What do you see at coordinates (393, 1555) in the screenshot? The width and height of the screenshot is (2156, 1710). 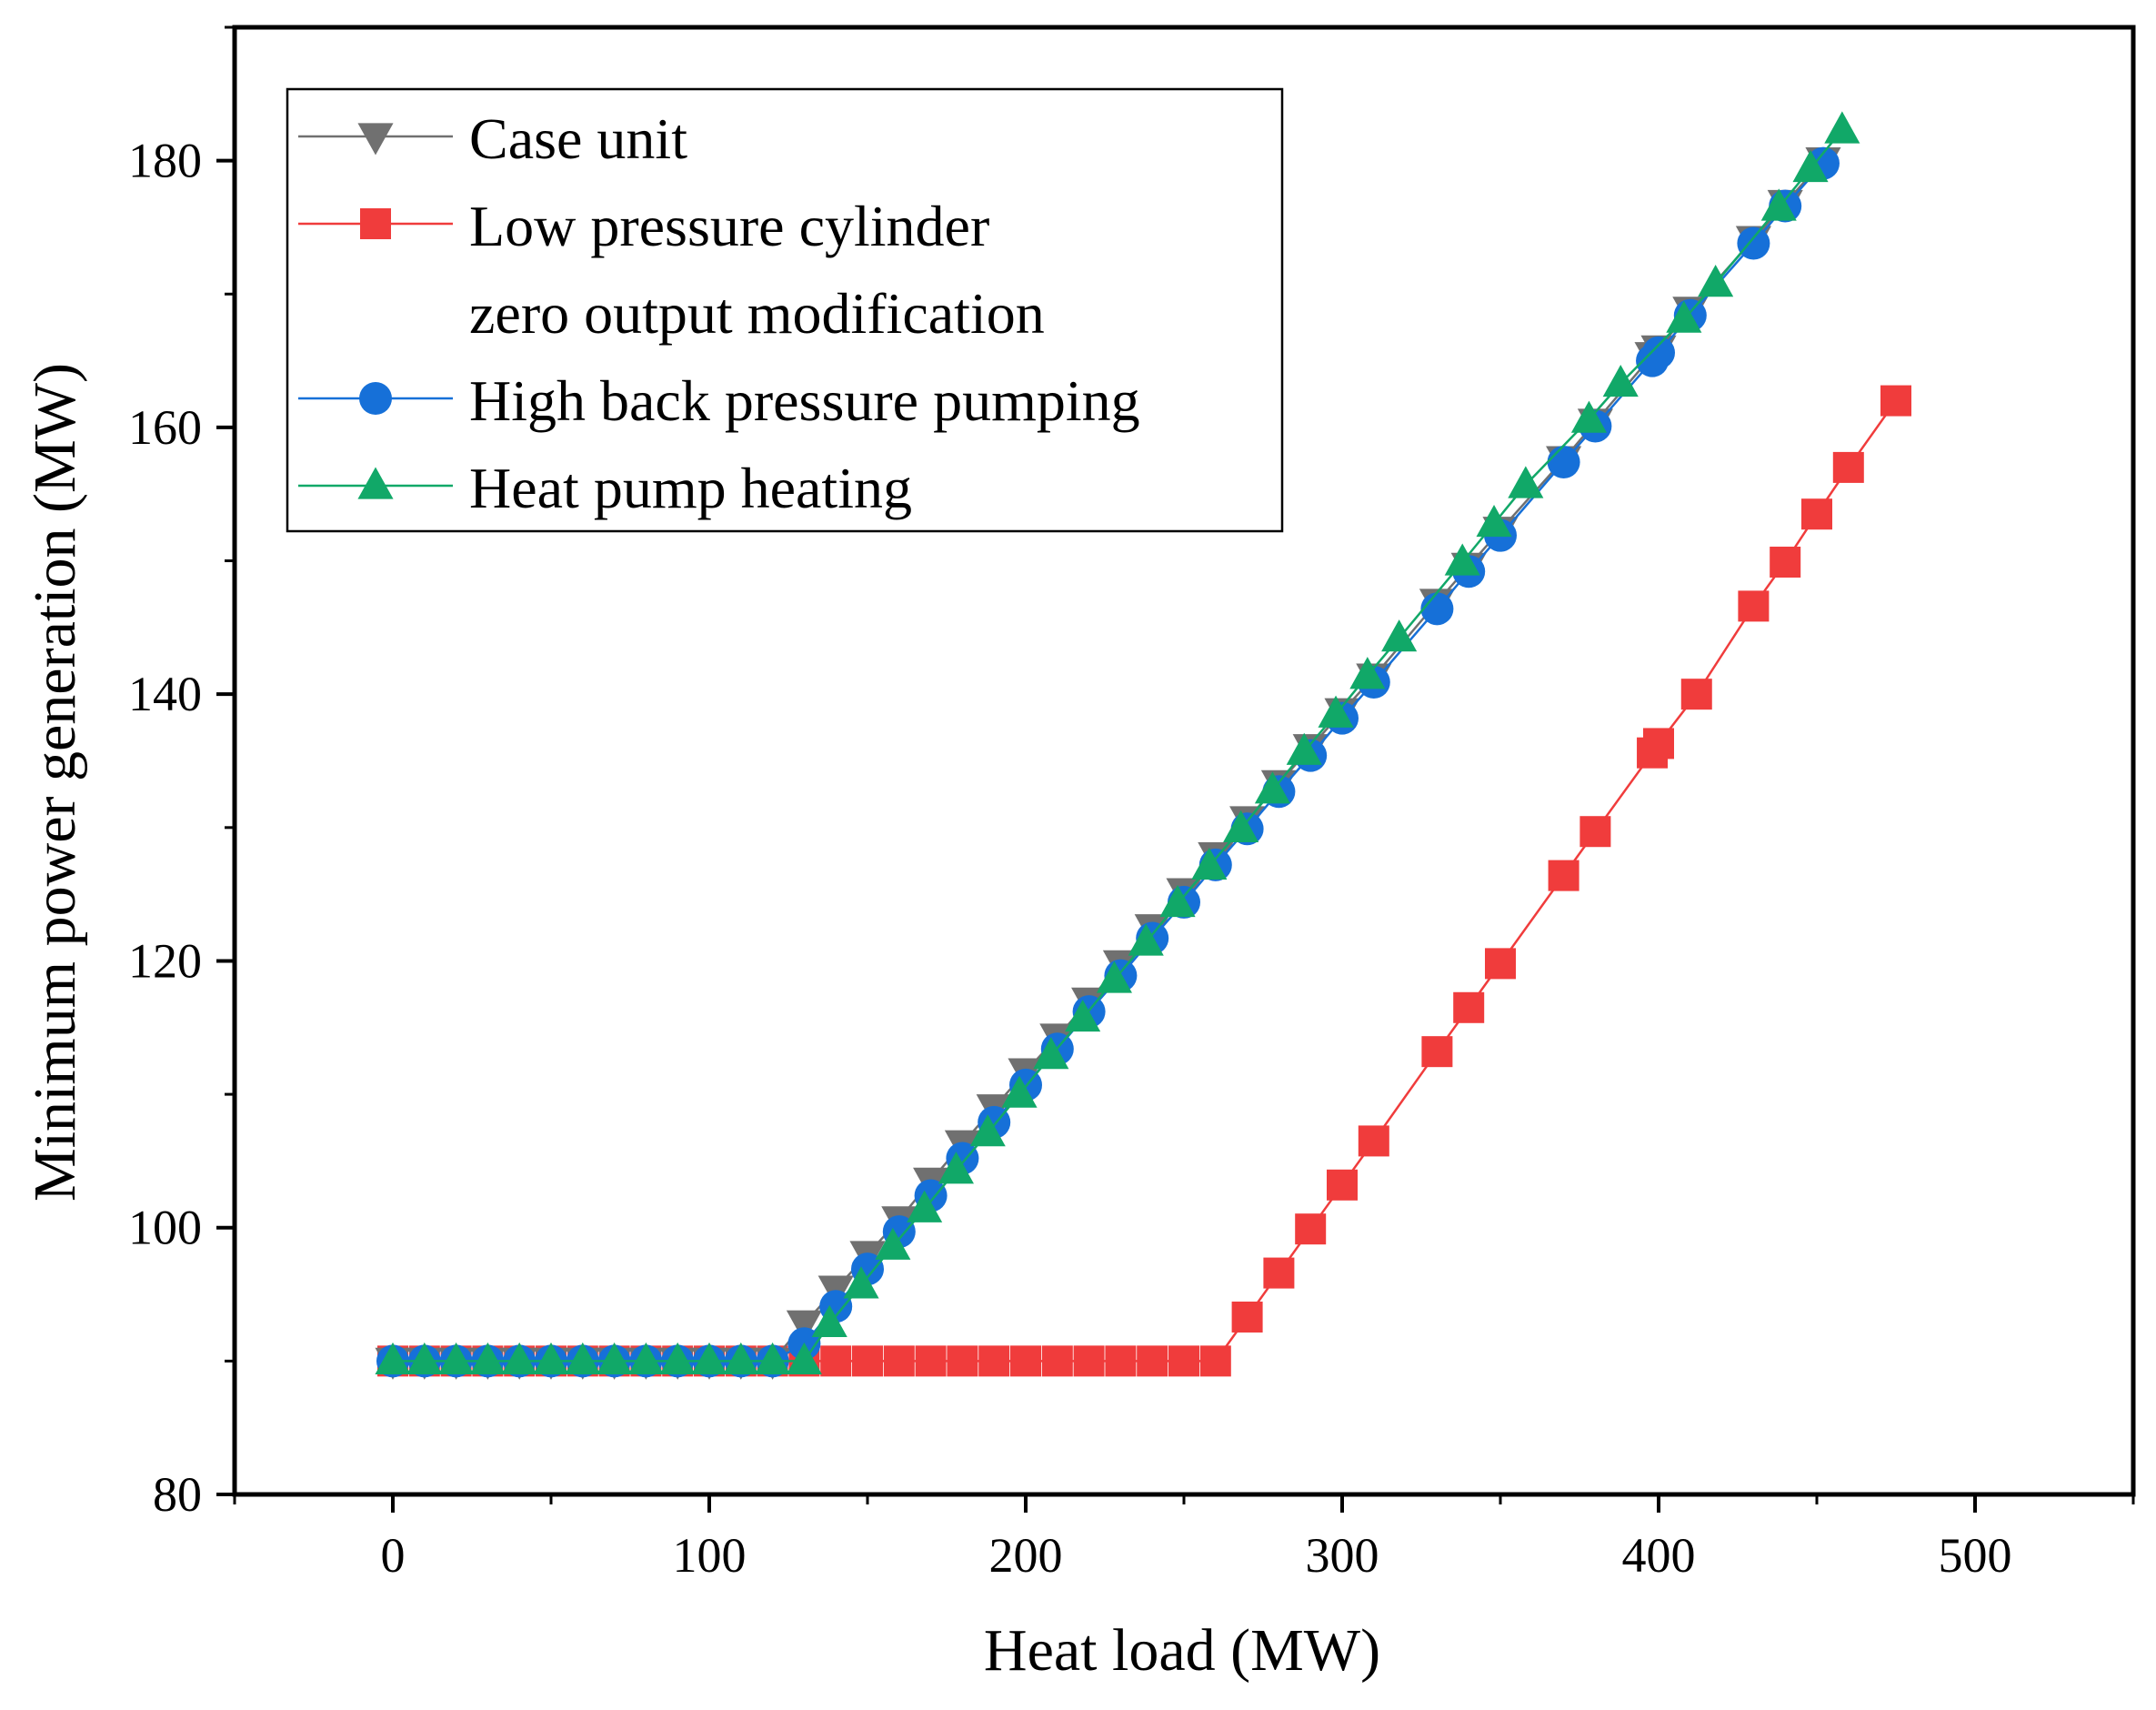 I see `x-tick-label: 0` at bounding box center [393, 1555].